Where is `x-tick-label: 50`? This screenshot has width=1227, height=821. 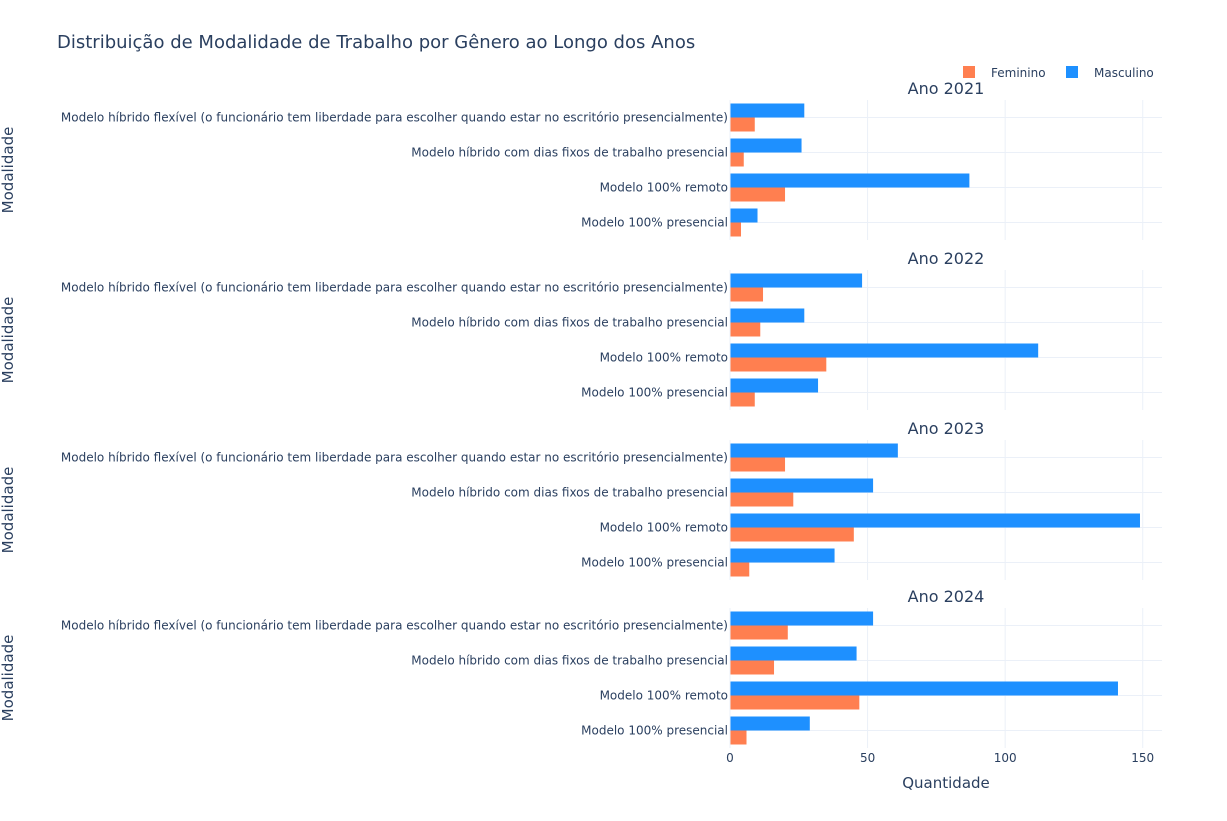
x-tick-label: 50 is located at coordinates (867, 758).